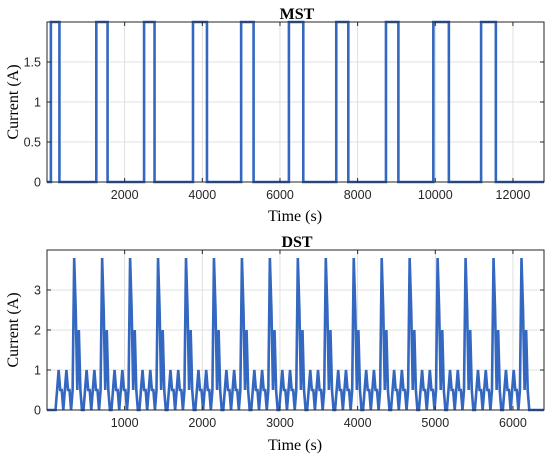 This screenshot has height=460, width=550. I want to click on dst-xtick-label: 3000, so click(280, 423).